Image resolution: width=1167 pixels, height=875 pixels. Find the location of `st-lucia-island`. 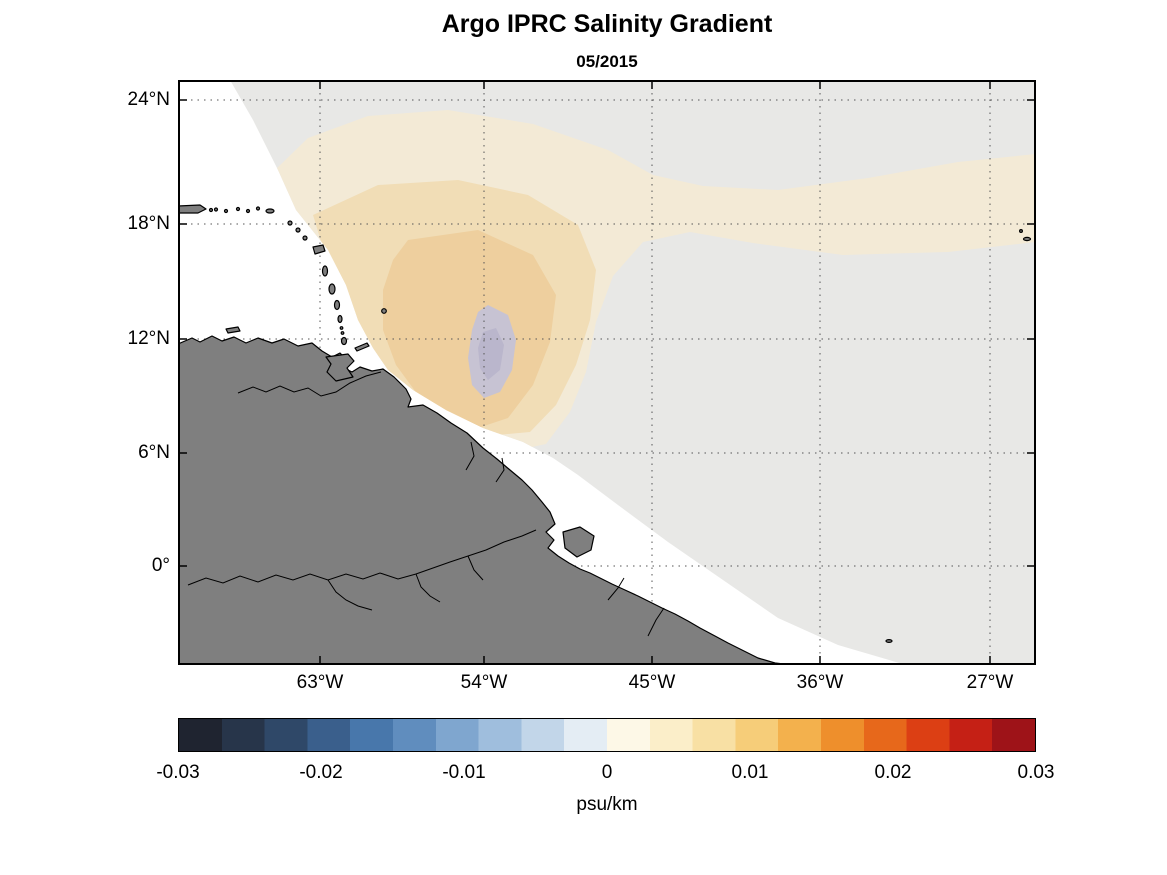

st-lucia-island is located at coordinates (337, 305).